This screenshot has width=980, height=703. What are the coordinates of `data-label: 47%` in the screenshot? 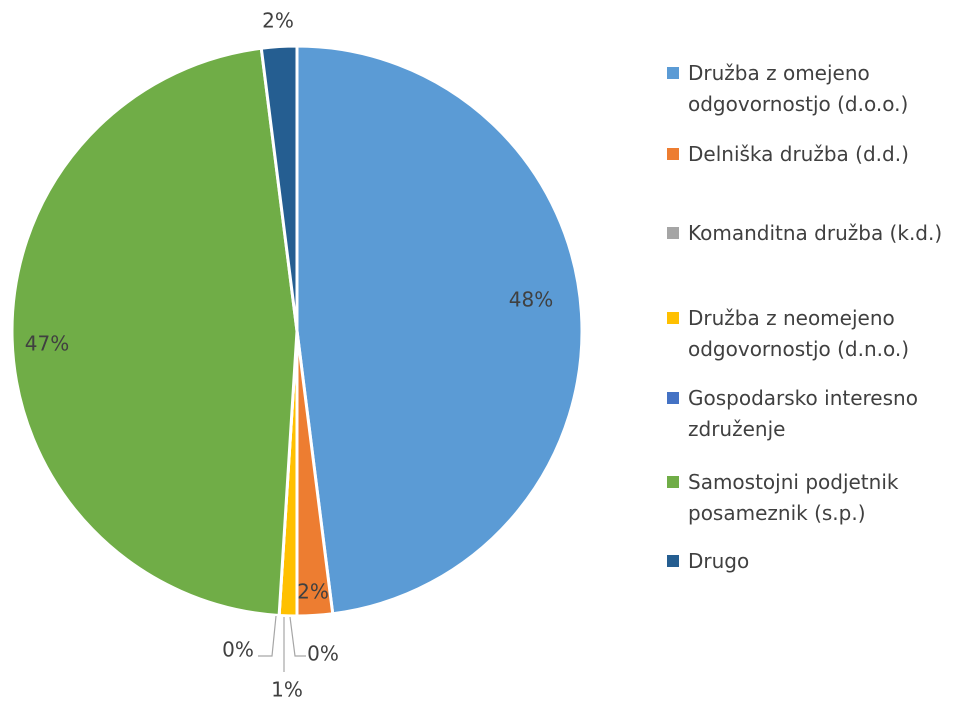 It's located at (47, 344).